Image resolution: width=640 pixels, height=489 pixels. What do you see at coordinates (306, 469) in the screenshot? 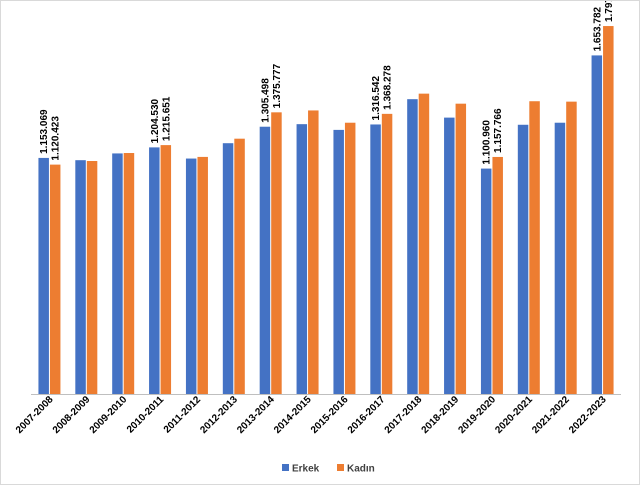
I see `legend-label-erkek: Erkek` at bounding box center [306, 469].